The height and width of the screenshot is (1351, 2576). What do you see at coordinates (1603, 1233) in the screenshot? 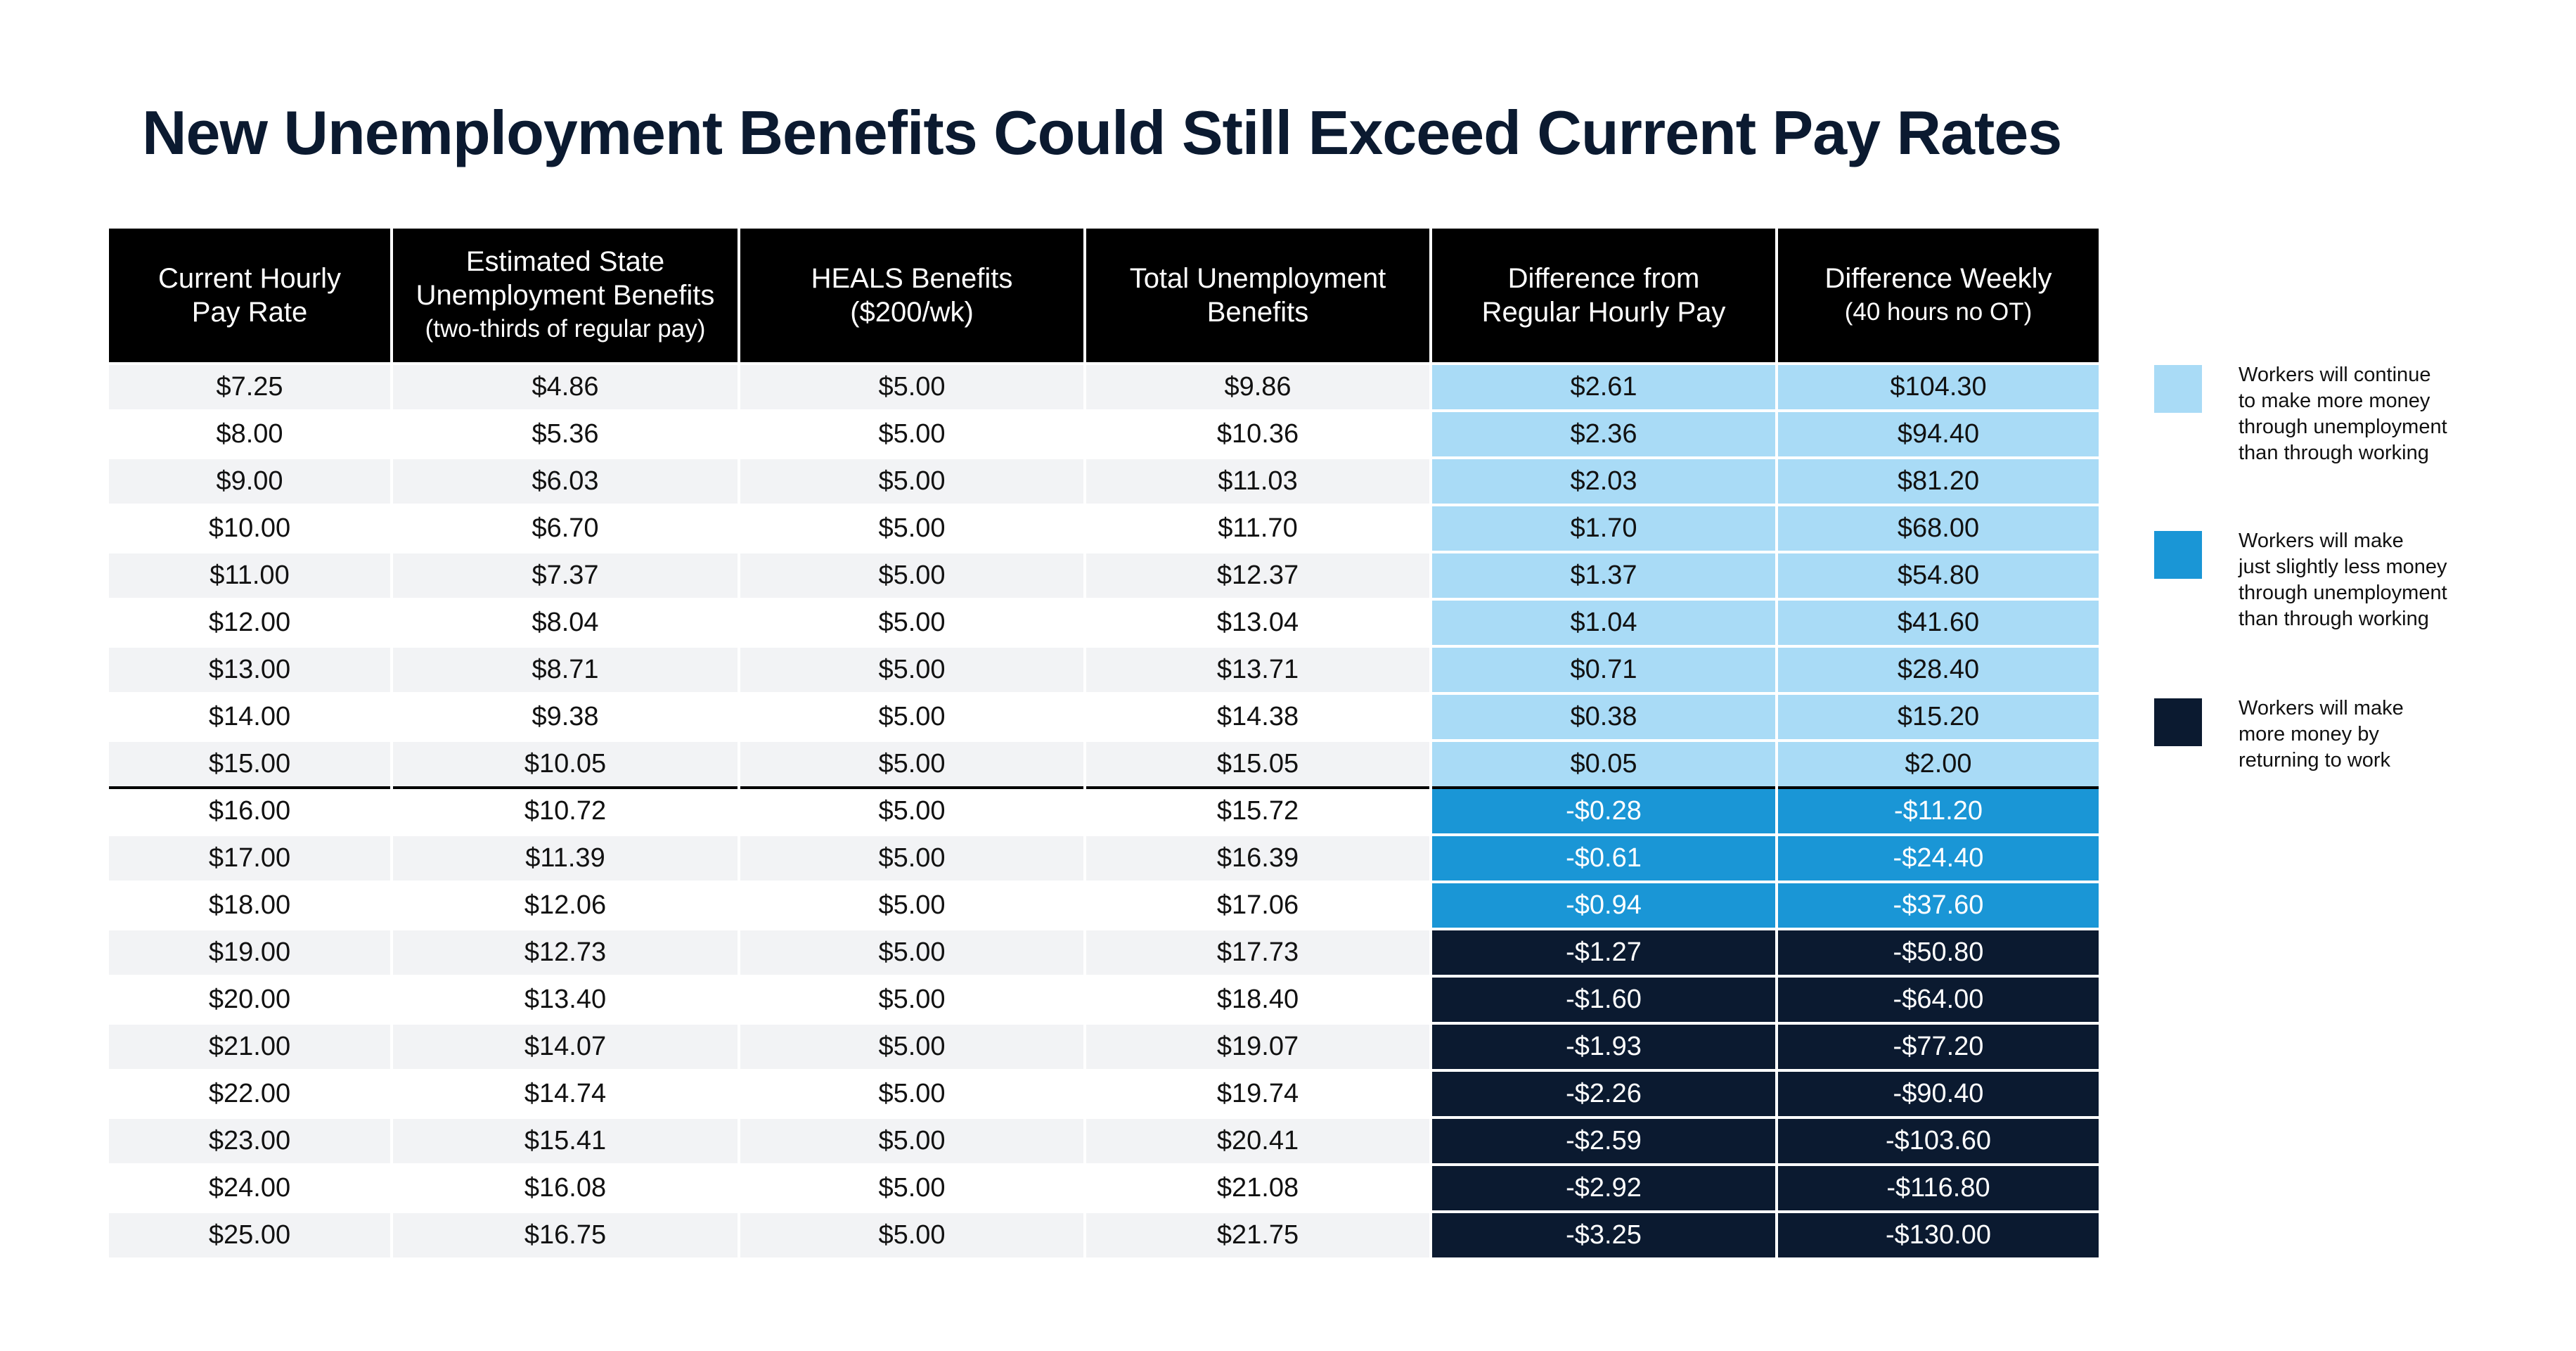
I see `hourly-difference-cell: -$3.25` at bounding box center [1603, 1233].